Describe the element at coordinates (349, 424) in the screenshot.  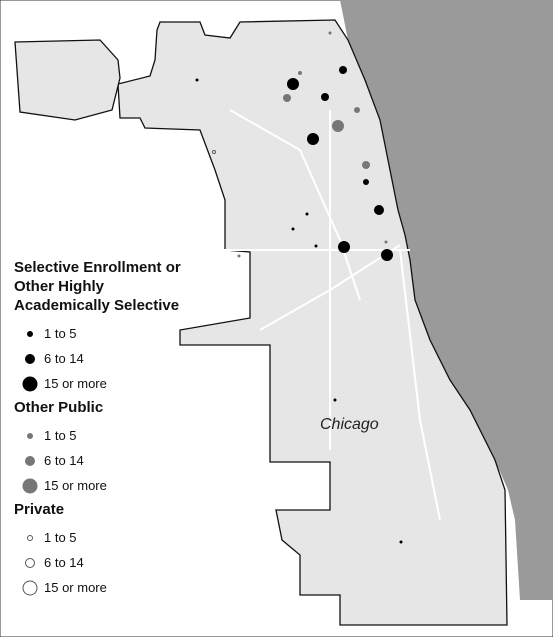
I see `city-label: Chicago` at that location.